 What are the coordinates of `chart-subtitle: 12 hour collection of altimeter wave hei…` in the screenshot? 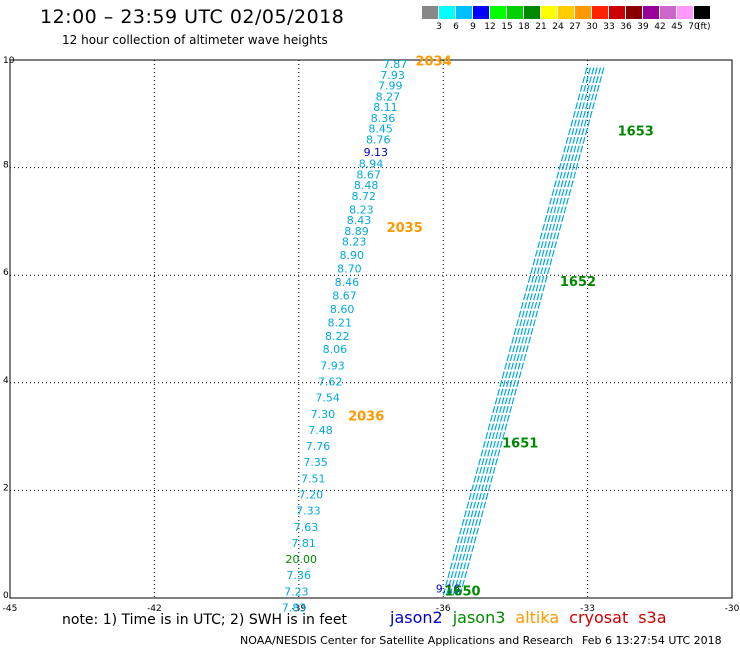 It's located at (195, 40).